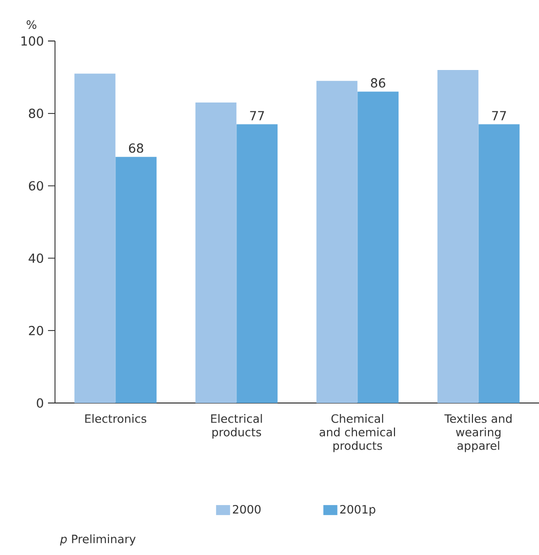  What do you see at coordinates (378, 83) in the screenshot?
I see `data-label: 86` at bounding box center [378, 83].